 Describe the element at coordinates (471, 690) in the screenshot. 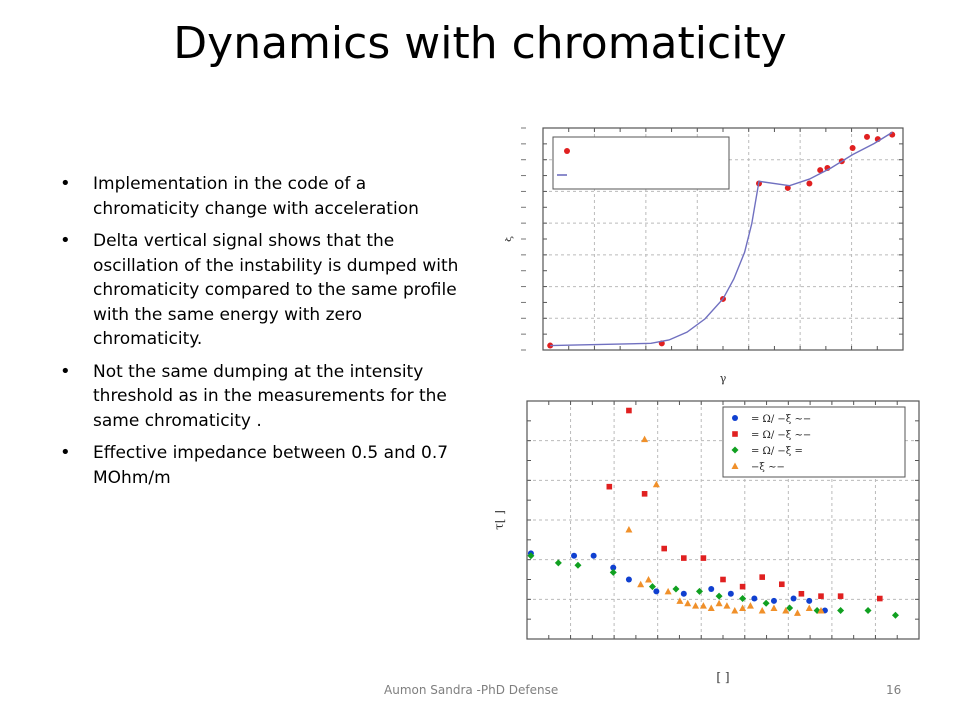

I see `footer-text: Aumon Sandra -PhD Defense` at that location.